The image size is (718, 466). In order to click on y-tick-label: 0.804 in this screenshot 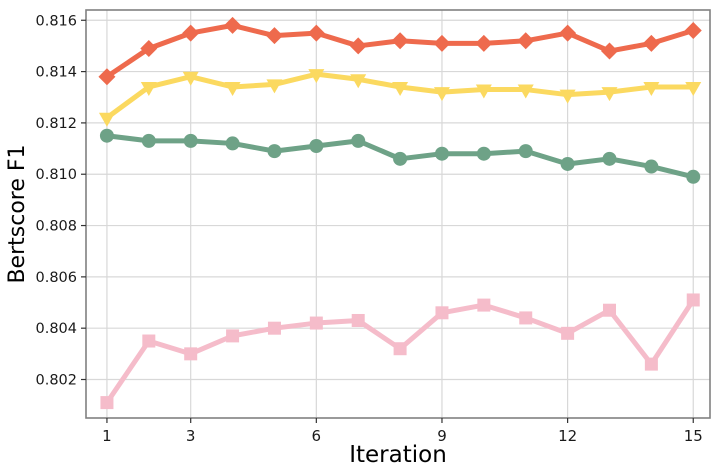, I will do `click(56, 329)`.